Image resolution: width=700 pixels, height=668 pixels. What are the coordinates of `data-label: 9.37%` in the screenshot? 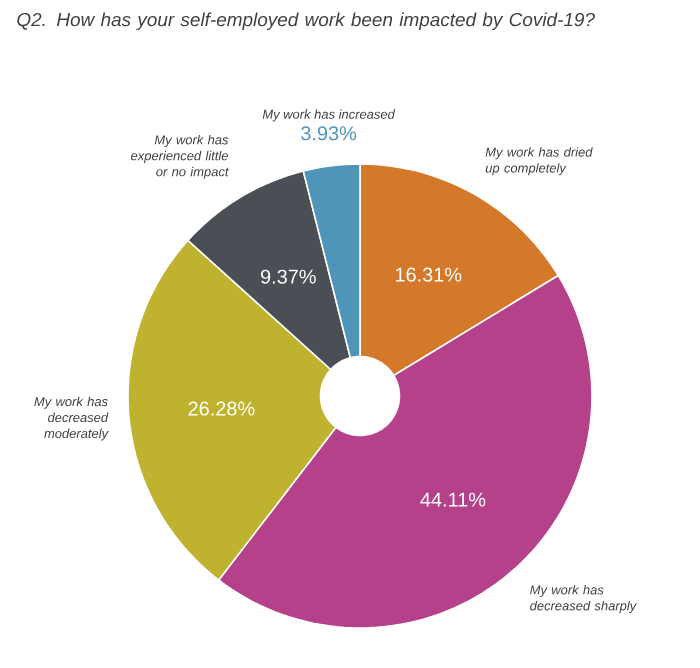 It's located at (288, 276).